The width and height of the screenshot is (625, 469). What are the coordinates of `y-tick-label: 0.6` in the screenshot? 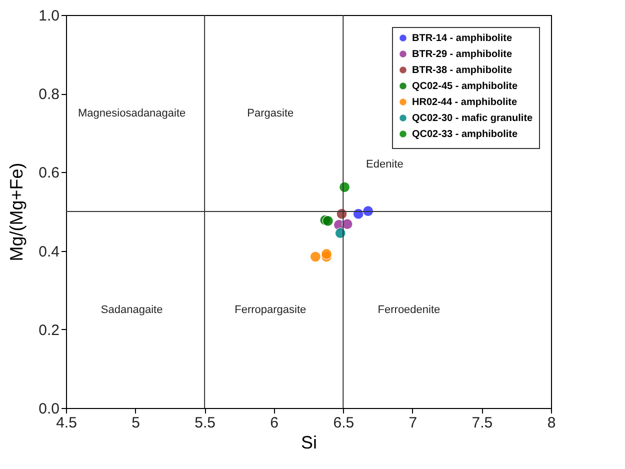 It's located at (49, 173).